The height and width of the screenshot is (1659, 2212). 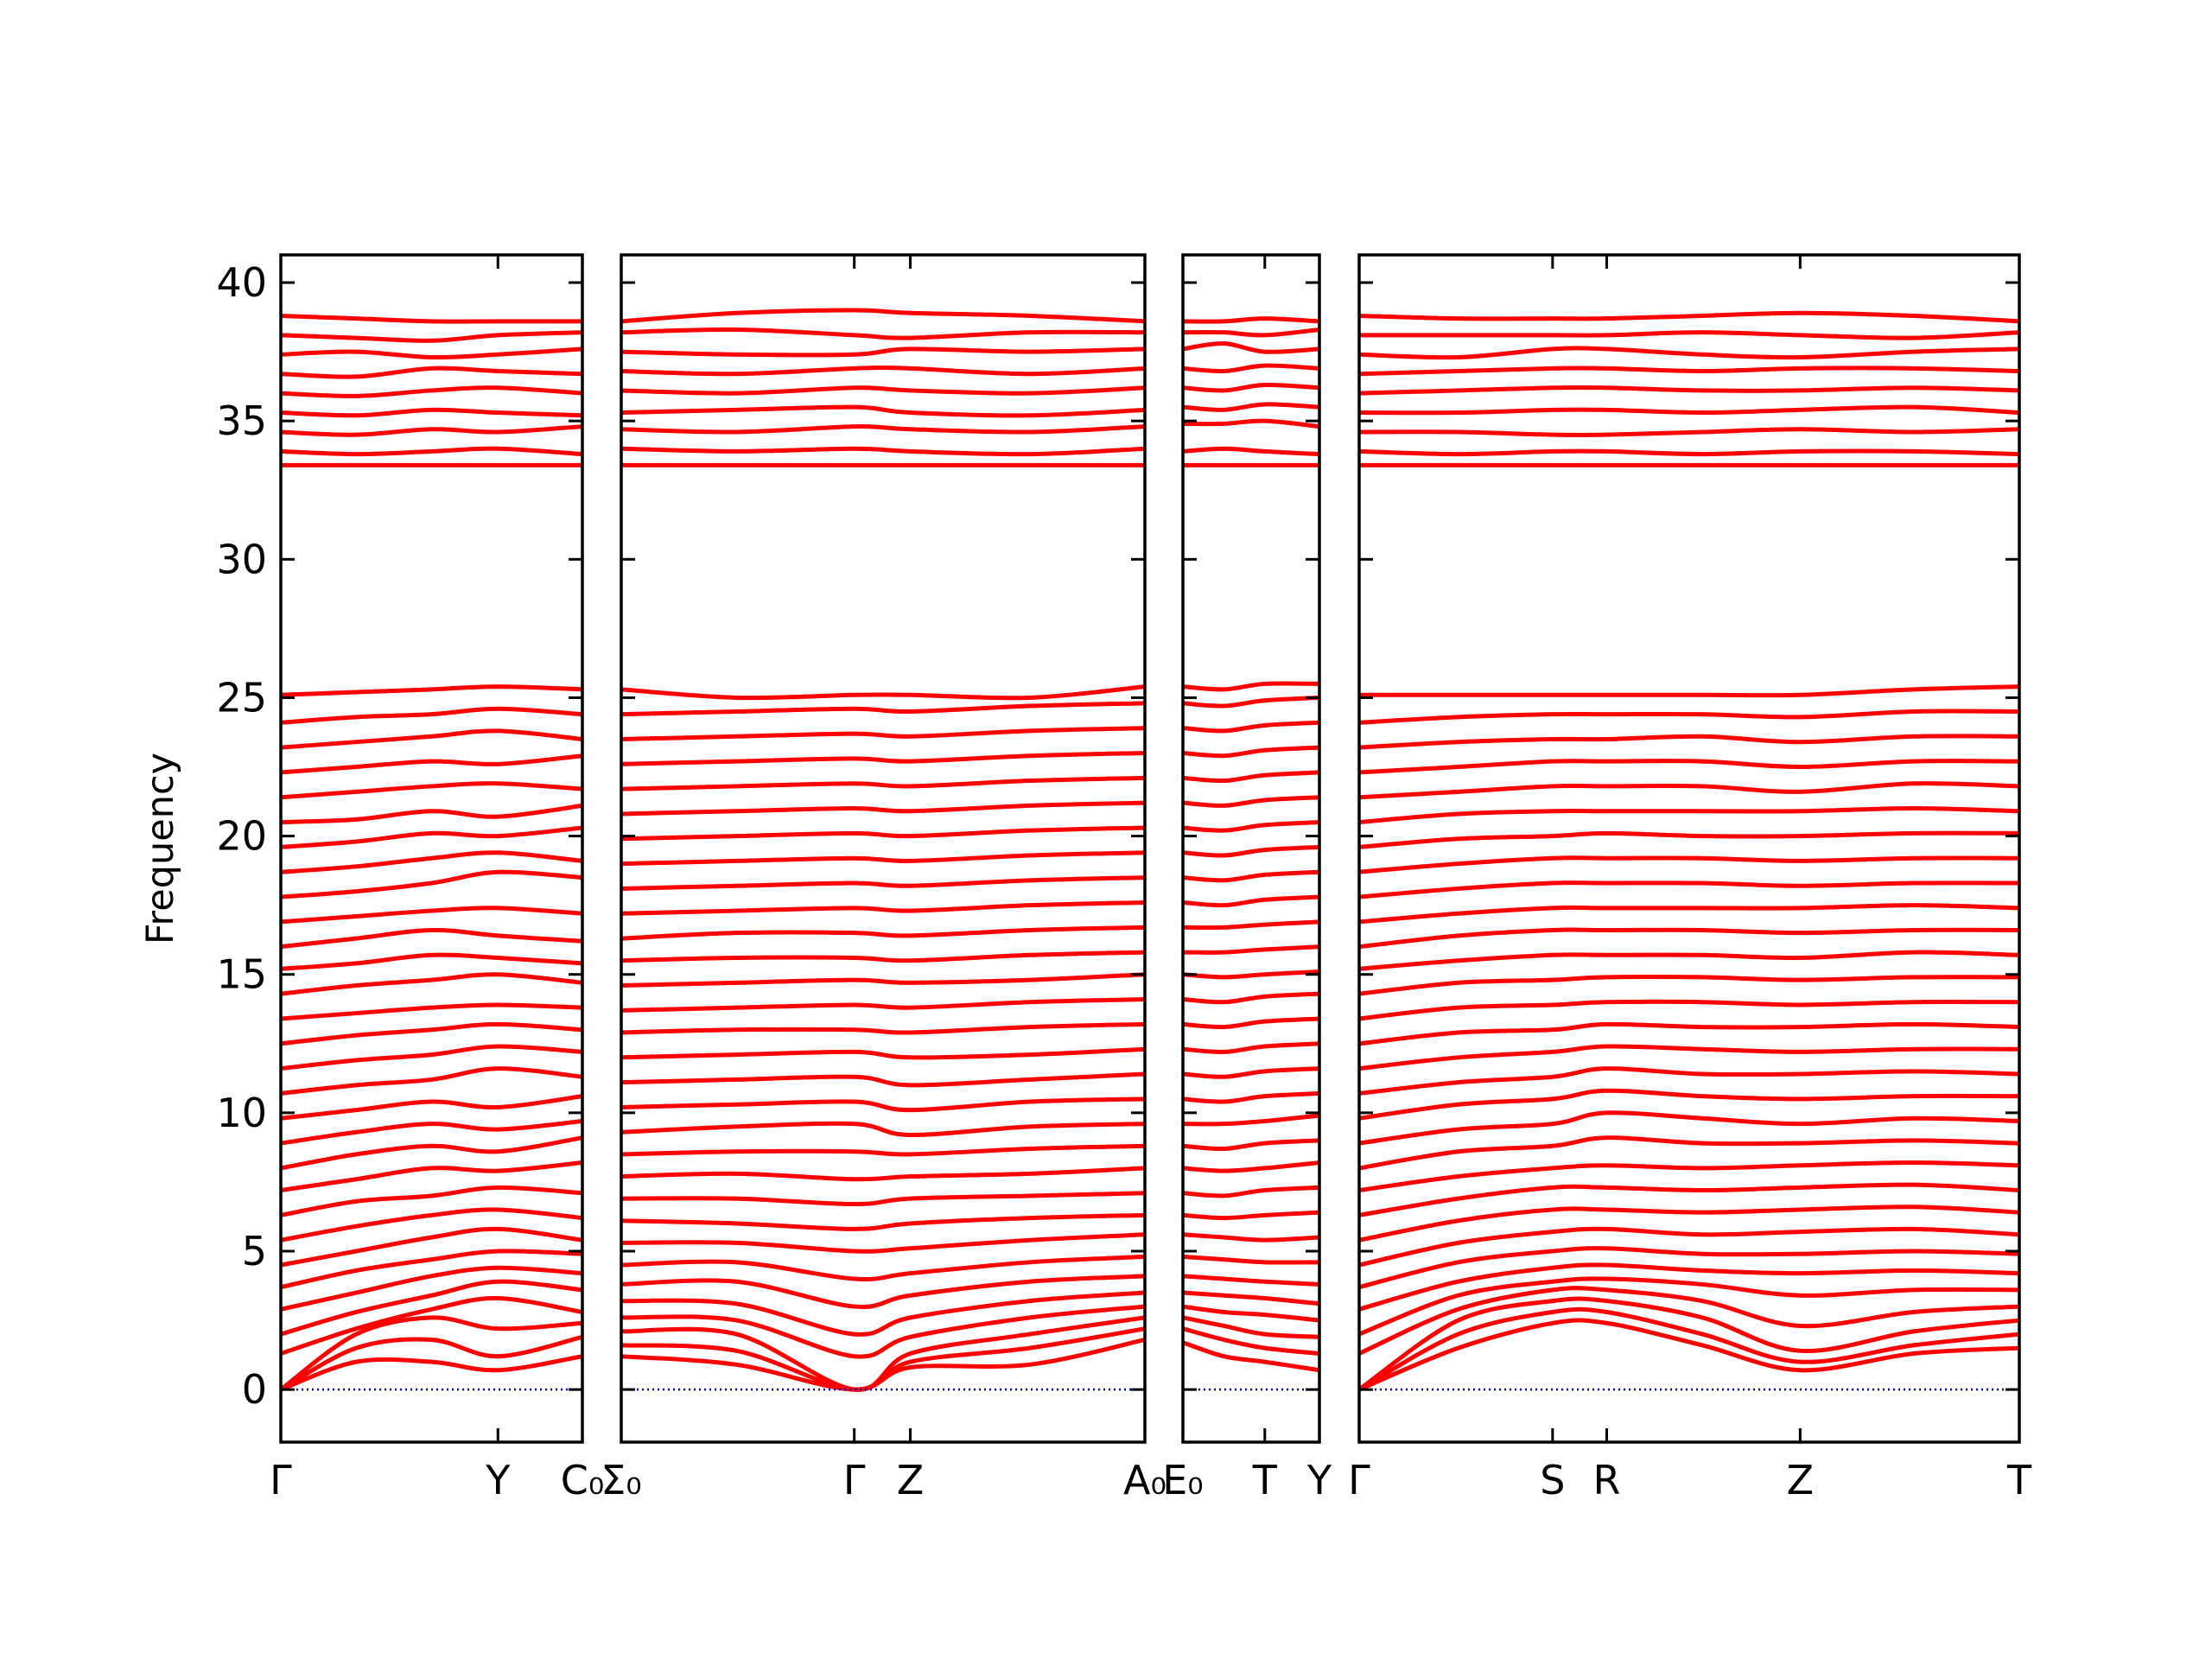 I want to click on x-tick-label: Γ, so click(x=1359, y=1480).